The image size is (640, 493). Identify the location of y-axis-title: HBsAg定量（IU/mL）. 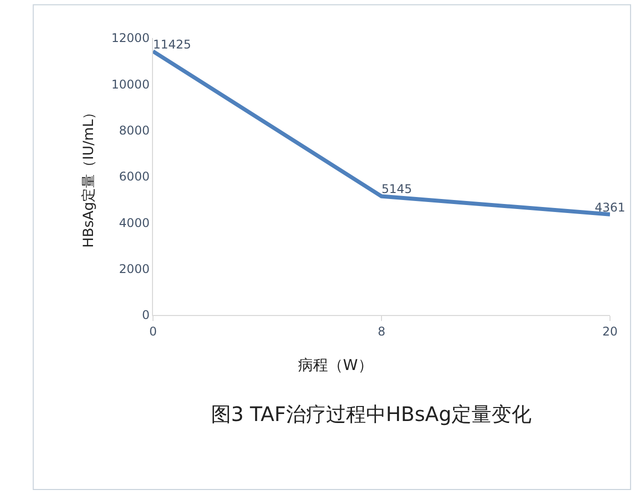
(89, 176).